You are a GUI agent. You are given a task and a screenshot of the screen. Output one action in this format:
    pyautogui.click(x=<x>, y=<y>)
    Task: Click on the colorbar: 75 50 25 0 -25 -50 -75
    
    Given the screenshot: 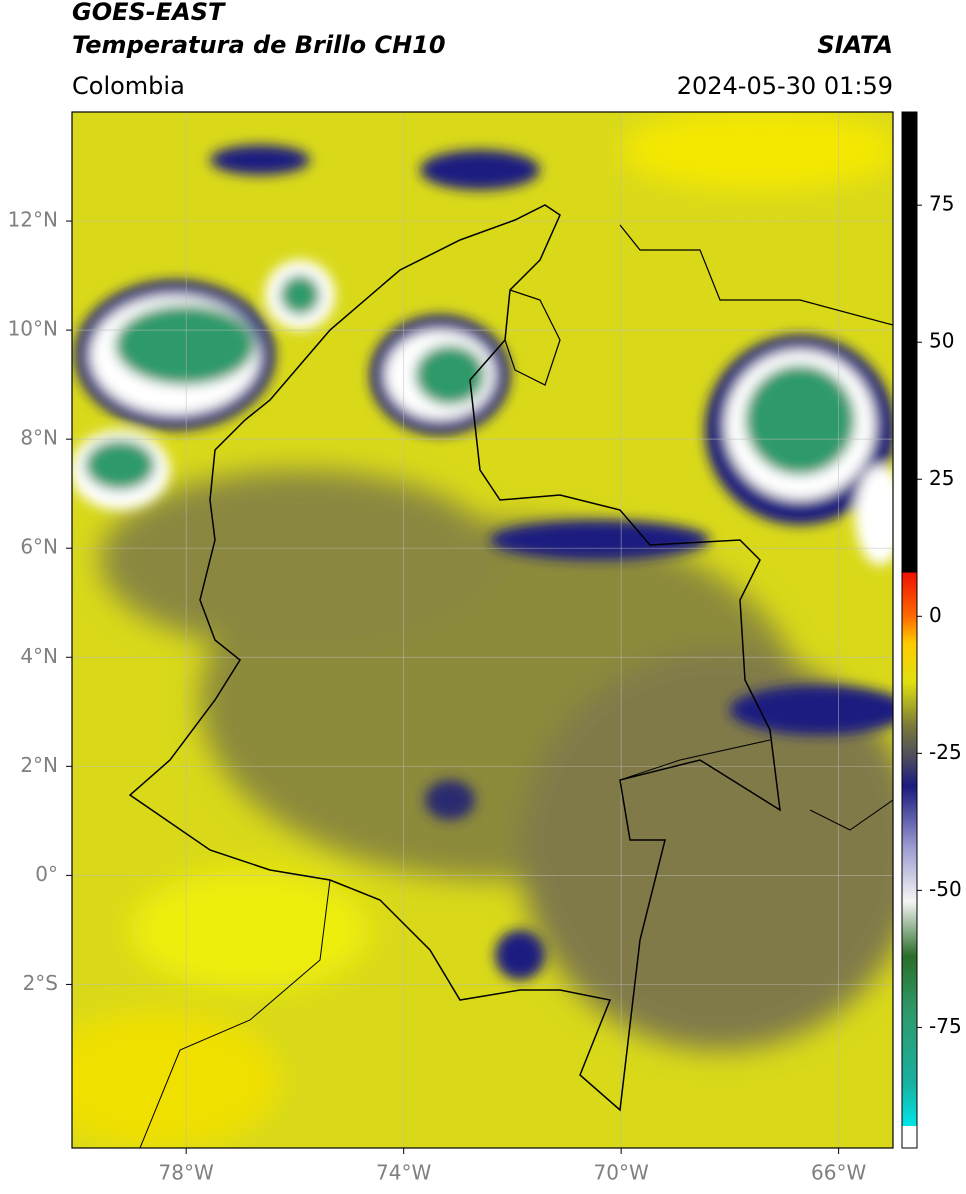 What is the action you would take?
    pyautogui.click(x=931, y=630)
    